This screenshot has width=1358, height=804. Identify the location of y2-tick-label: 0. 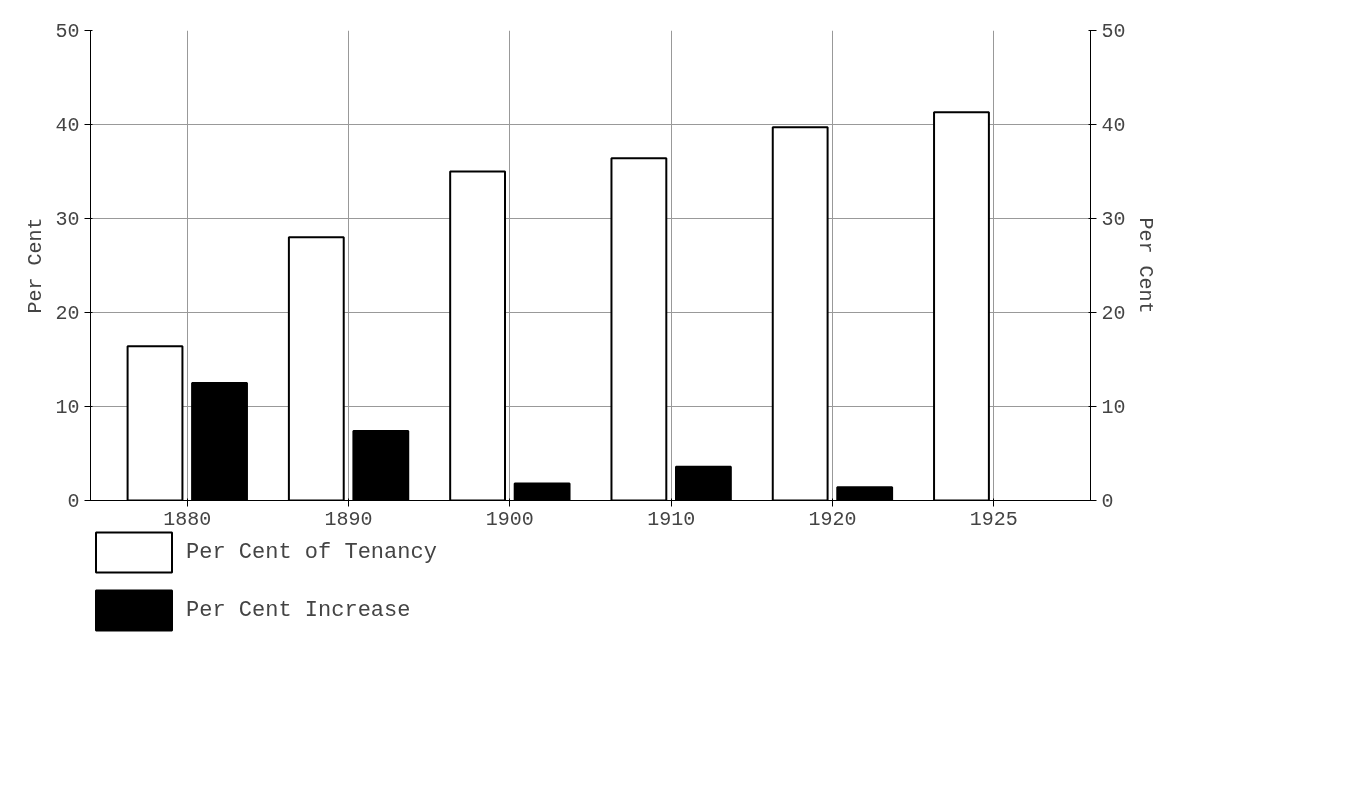
(1107, 501).